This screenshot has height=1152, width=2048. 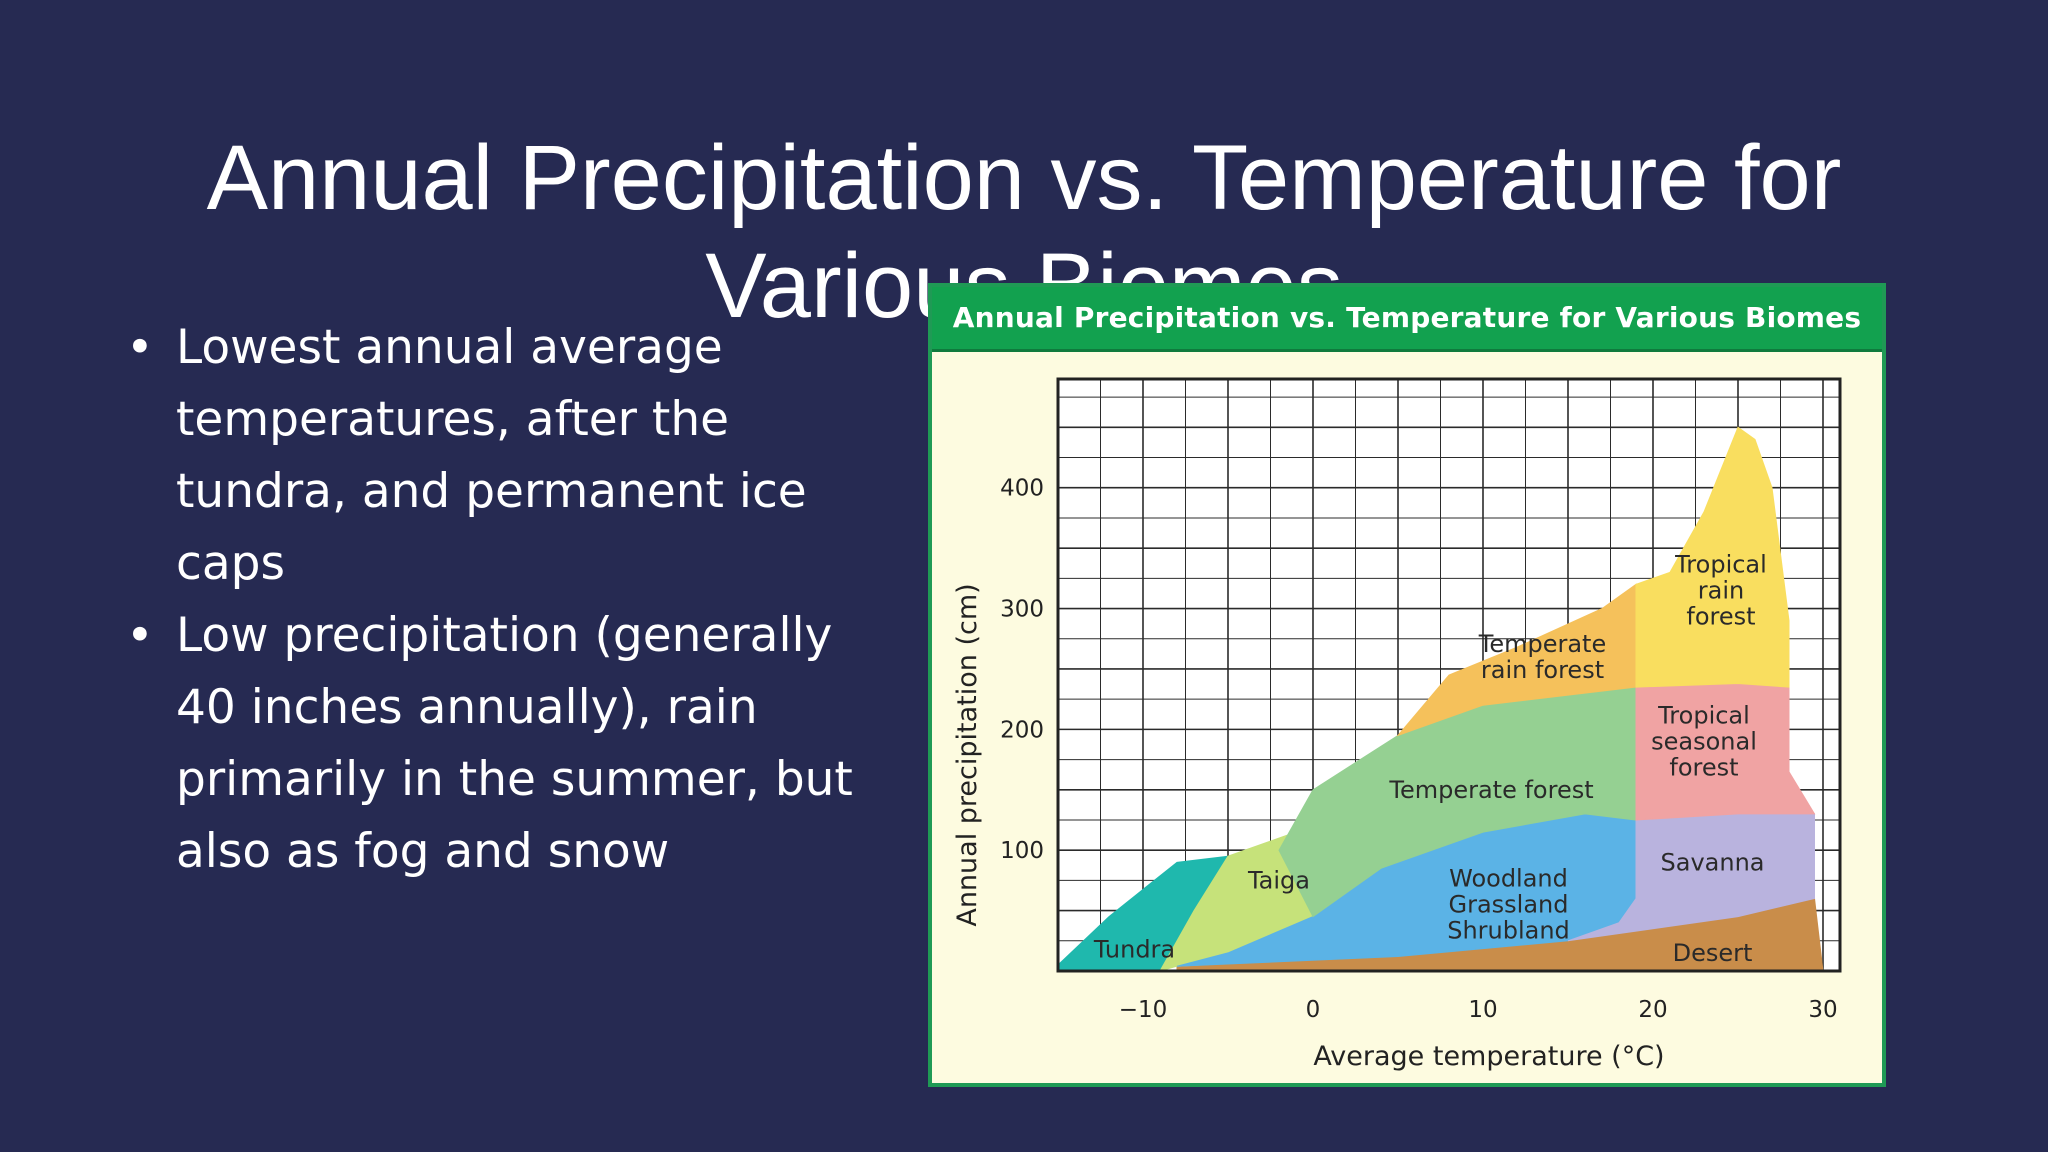 What do you see at coordinates (1713, 862) in the screenshot?
I see `biome-label-savanna: Savanna` at bounding box center [1713, 862].